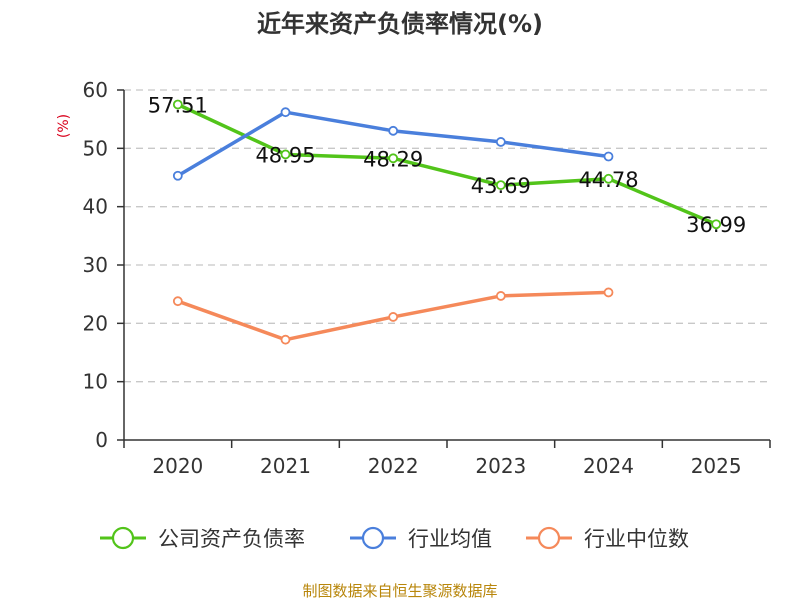  Describe the element at coordinates (500, 466) in the screenshot. I see `x-tick-label-2023: 2023` at that location.